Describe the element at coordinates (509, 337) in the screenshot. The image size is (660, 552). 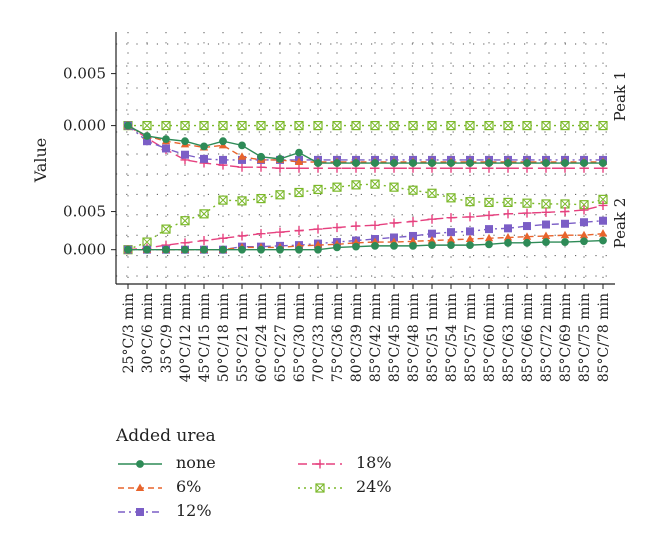
I see `x-tick-label: 85°C/63 min` at that location.